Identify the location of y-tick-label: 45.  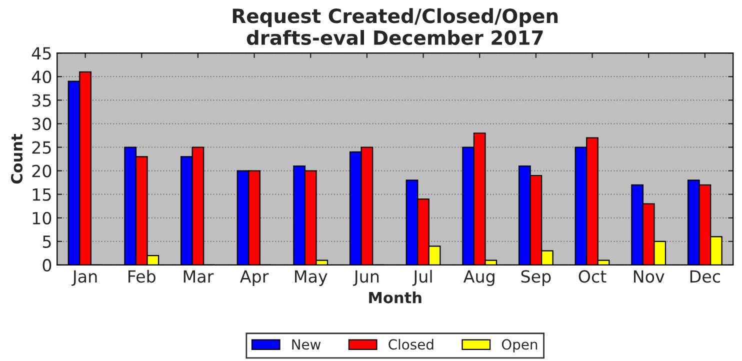
(41, 53).